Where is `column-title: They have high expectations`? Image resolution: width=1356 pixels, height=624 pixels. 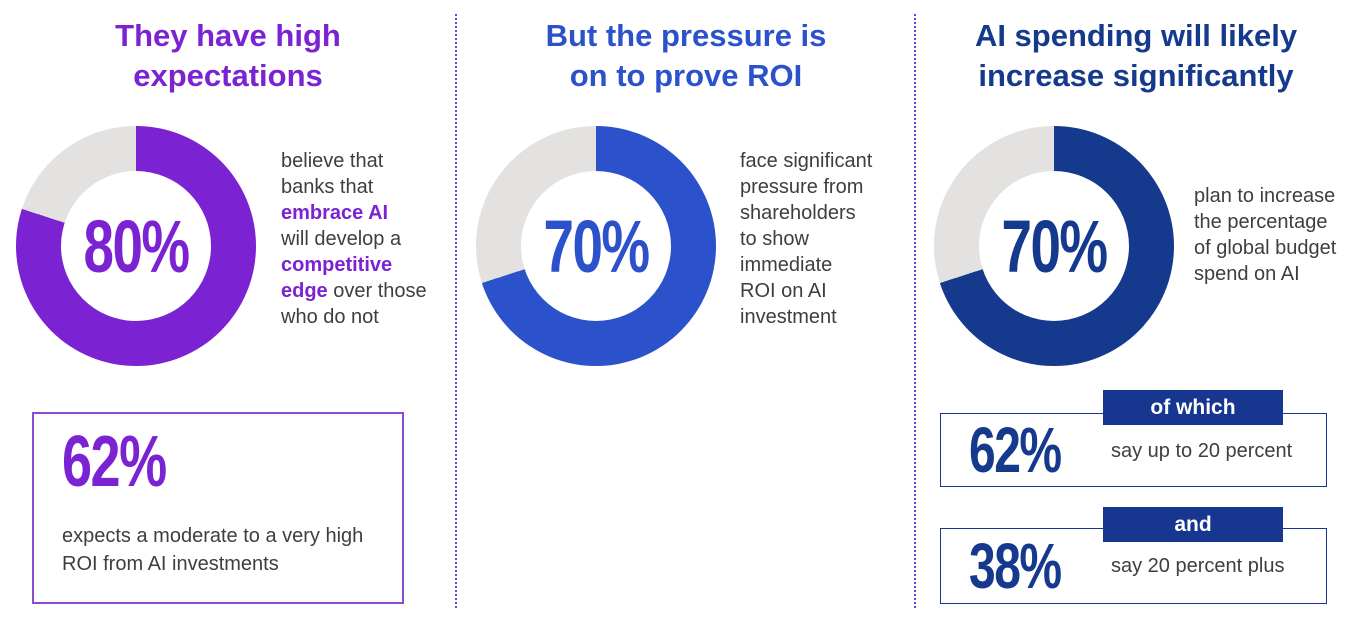 column-title: They have high expectations is located at coordinates (228, 55).